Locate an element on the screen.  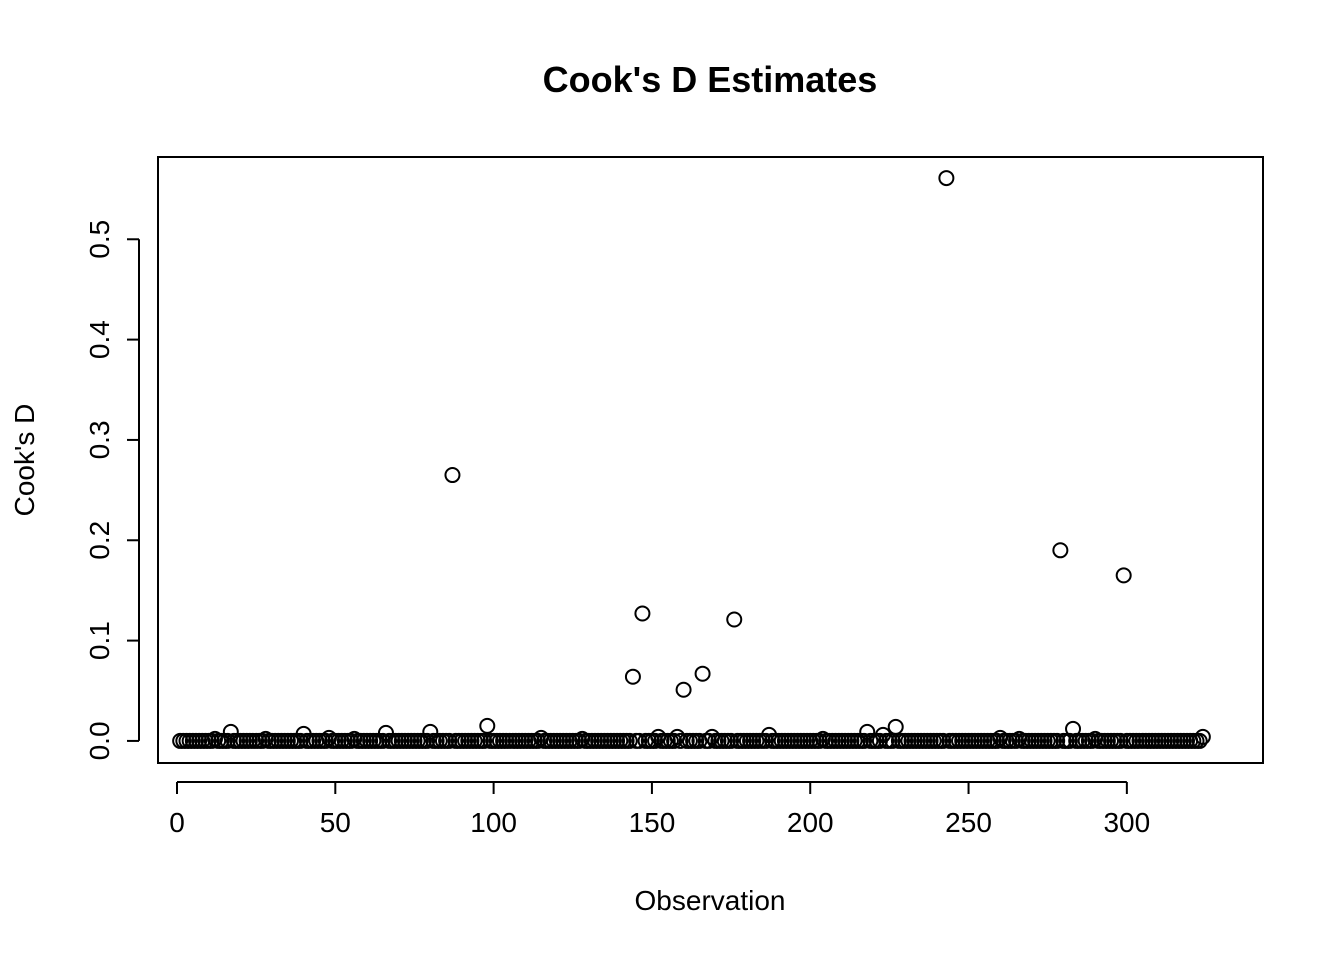
x-tick-label: 250 is located at coordinates (968, 822).